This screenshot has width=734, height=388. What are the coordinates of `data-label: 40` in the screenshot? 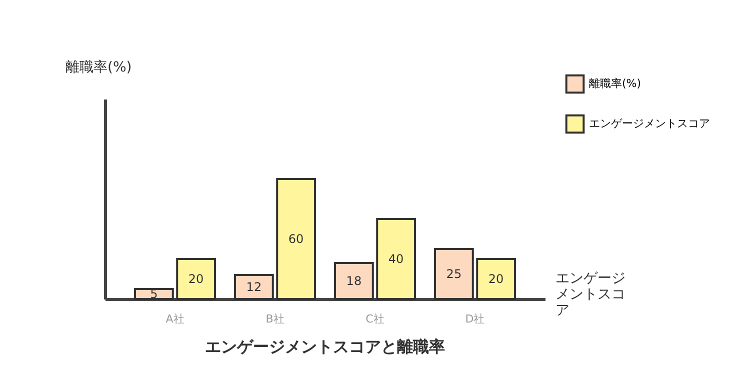 It's located at (396, 259).